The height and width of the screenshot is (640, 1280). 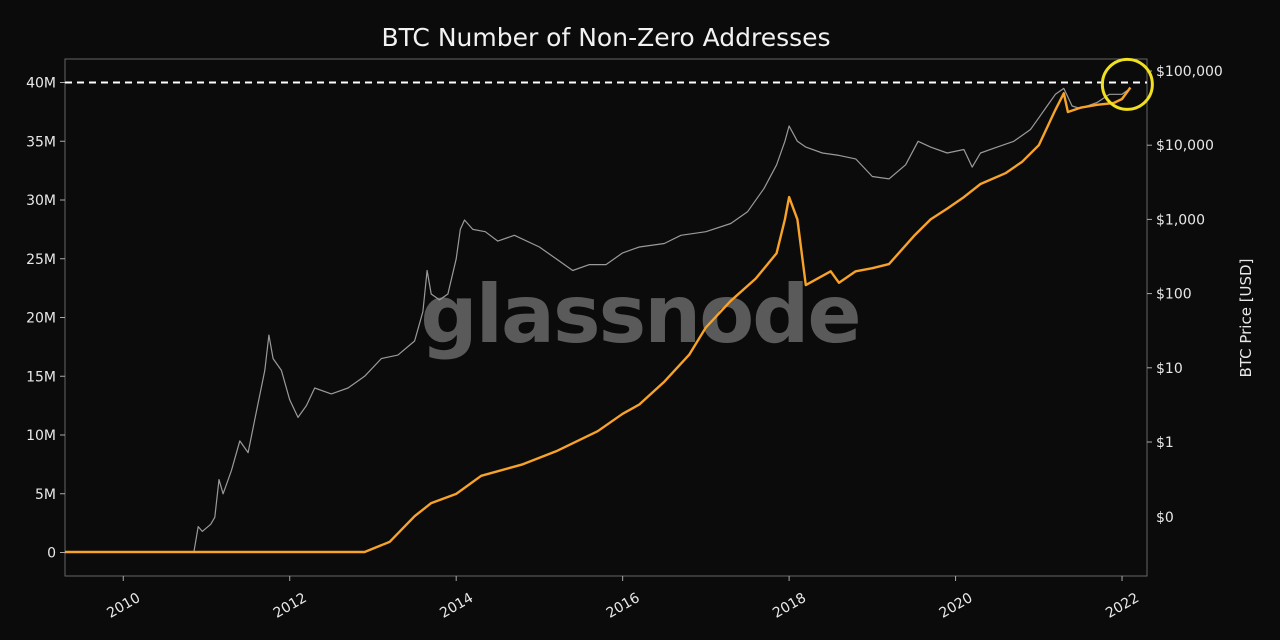 I want to click on x-tick-label: 2020, so click(x=956, y=606).